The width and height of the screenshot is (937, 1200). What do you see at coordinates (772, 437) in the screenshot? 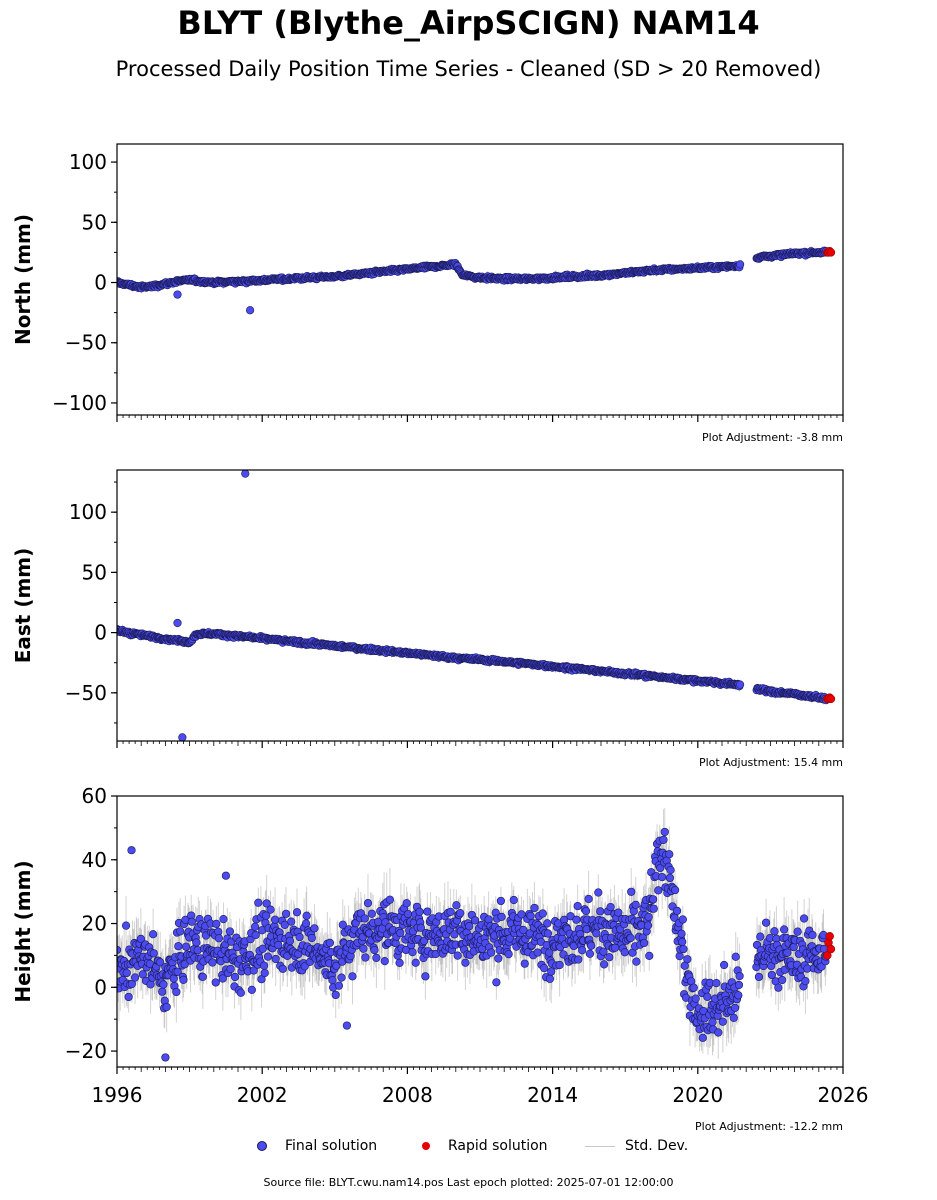
I see `plot-adjustment-note: Plot Adjustment: -3.8 mm` at bounding box center [772, 437].